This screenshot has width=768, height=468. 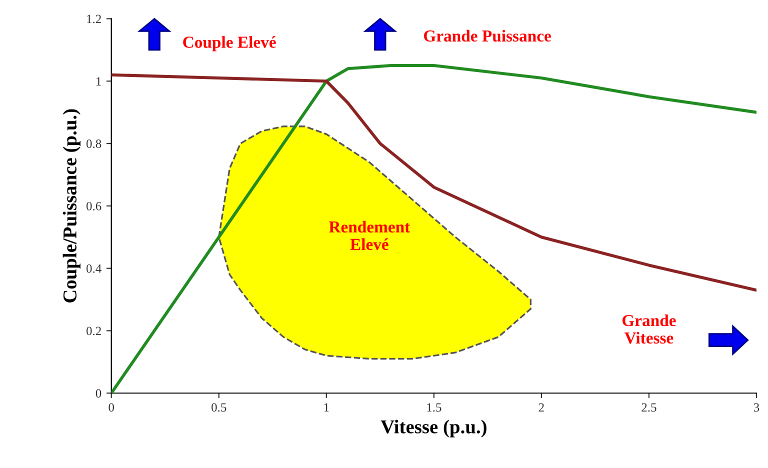 What do you see at coordinates (93, 331) in the screenshot?
I see `y-tick-label: 0.2` at bounding box center [93, 331].